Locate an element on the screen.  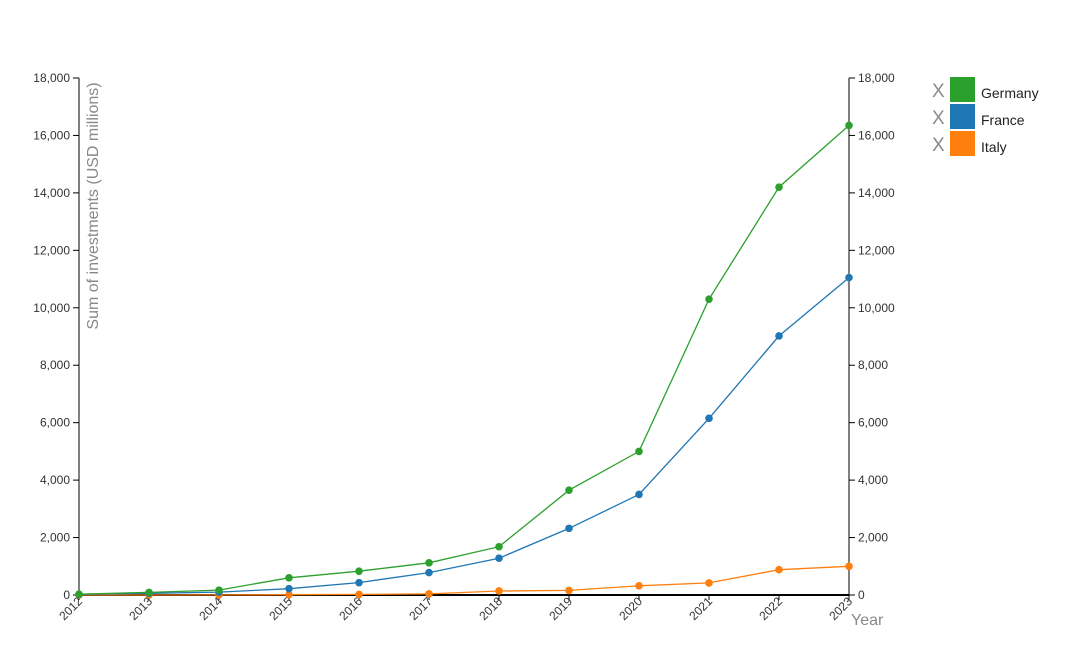
legend: X Germany X France X Italy is located at coordinates (985, 116).